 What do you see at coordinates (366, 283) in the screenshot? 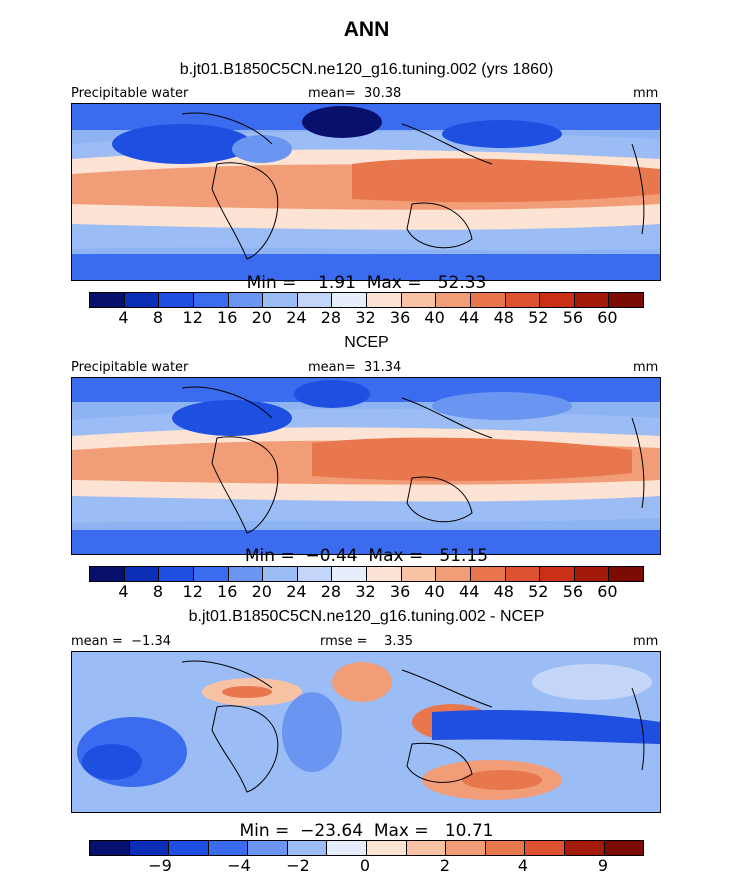
I see `panel-model-minmax: Min = 1.91 Max = 52.33` at bounding box center [366, 283].